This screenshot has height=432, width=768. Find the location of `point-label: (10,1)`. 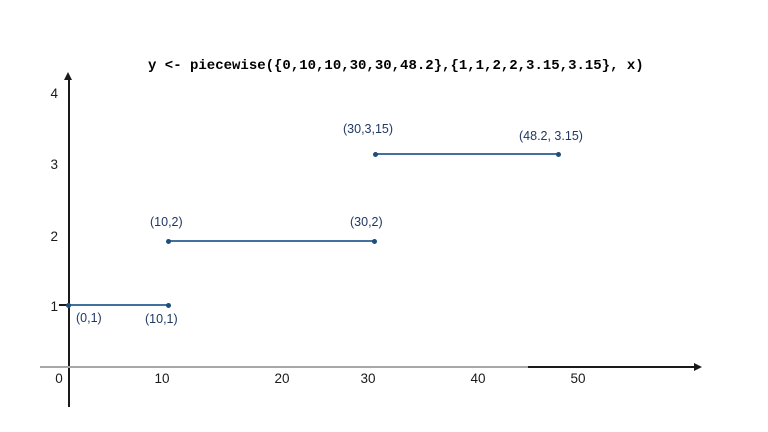

point-label: (10,1) is located at coordinates (161, 319).